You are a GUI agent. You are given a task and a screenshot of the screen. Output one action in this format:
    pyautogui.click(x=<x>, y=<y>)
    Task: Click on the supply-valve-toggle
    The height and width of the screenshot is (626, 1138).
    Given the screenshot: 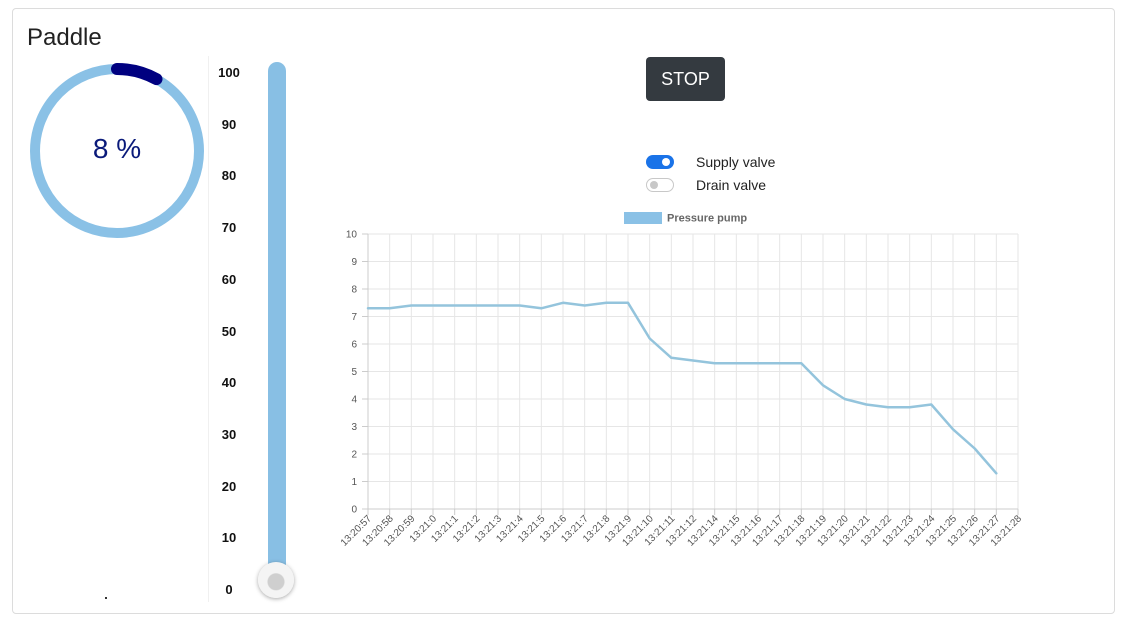 What is the action you would take?
    pyautogui.click(x=660, y=162)
    